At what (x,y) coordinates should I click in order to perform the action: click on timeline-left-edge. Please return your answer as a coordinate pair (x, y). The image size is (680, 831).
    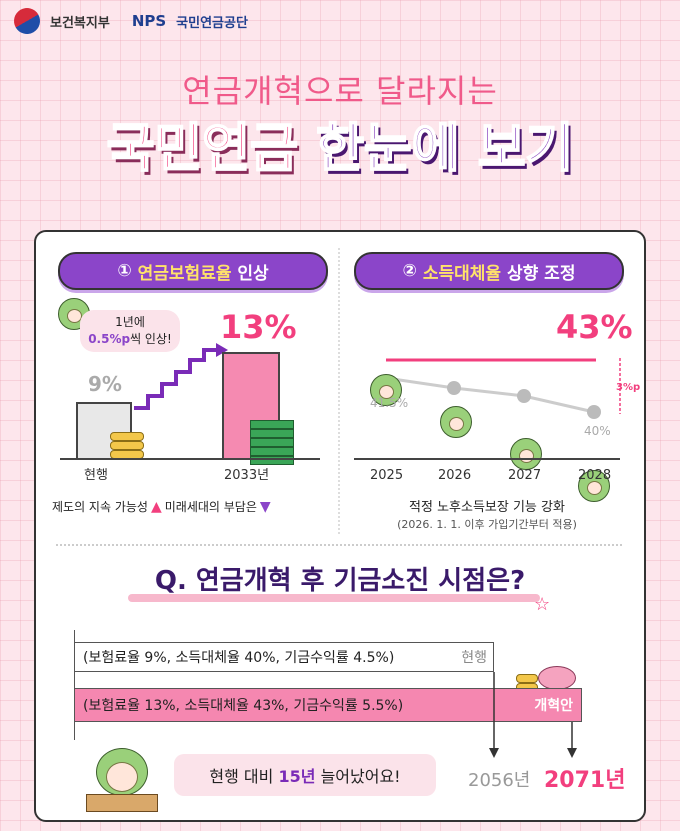
    Looking at the image, I should click on (74, 685).